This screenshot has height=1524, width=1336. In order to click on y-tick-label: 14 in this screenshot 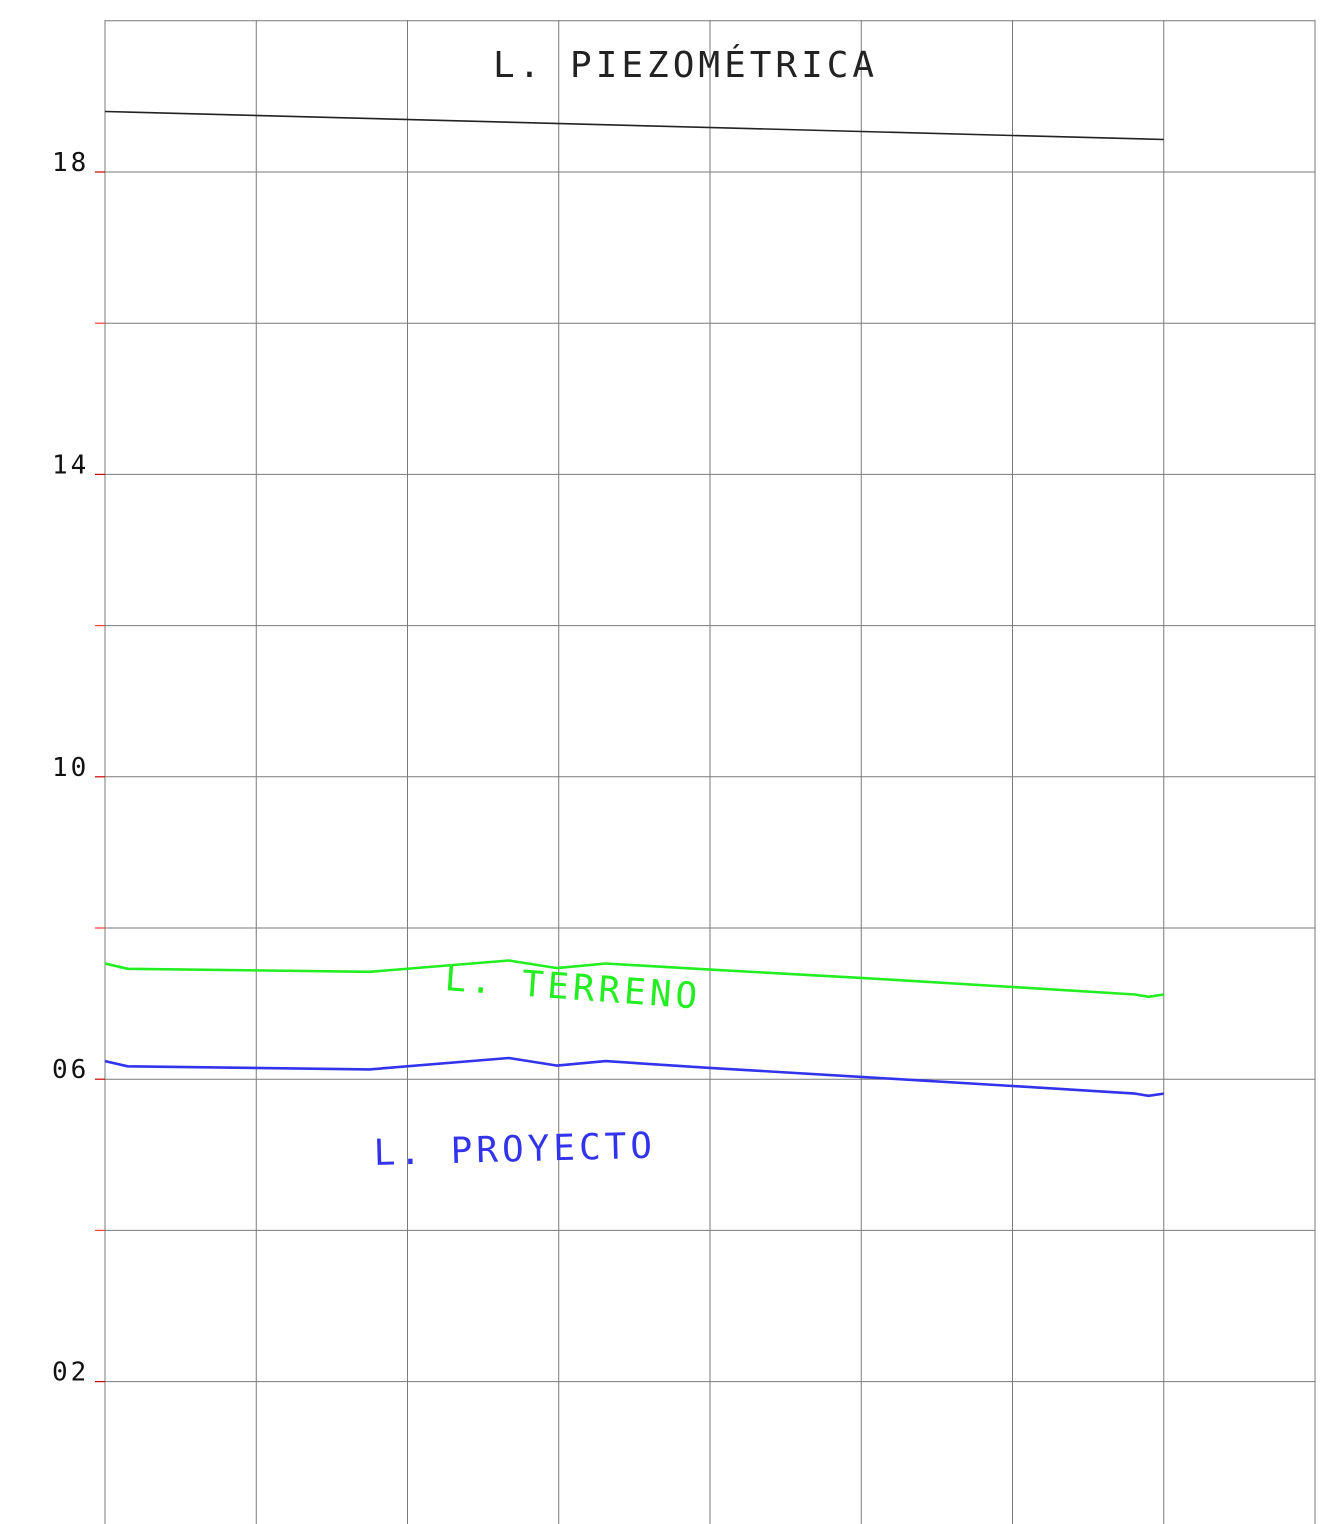, I will do `click(70, 465)`.